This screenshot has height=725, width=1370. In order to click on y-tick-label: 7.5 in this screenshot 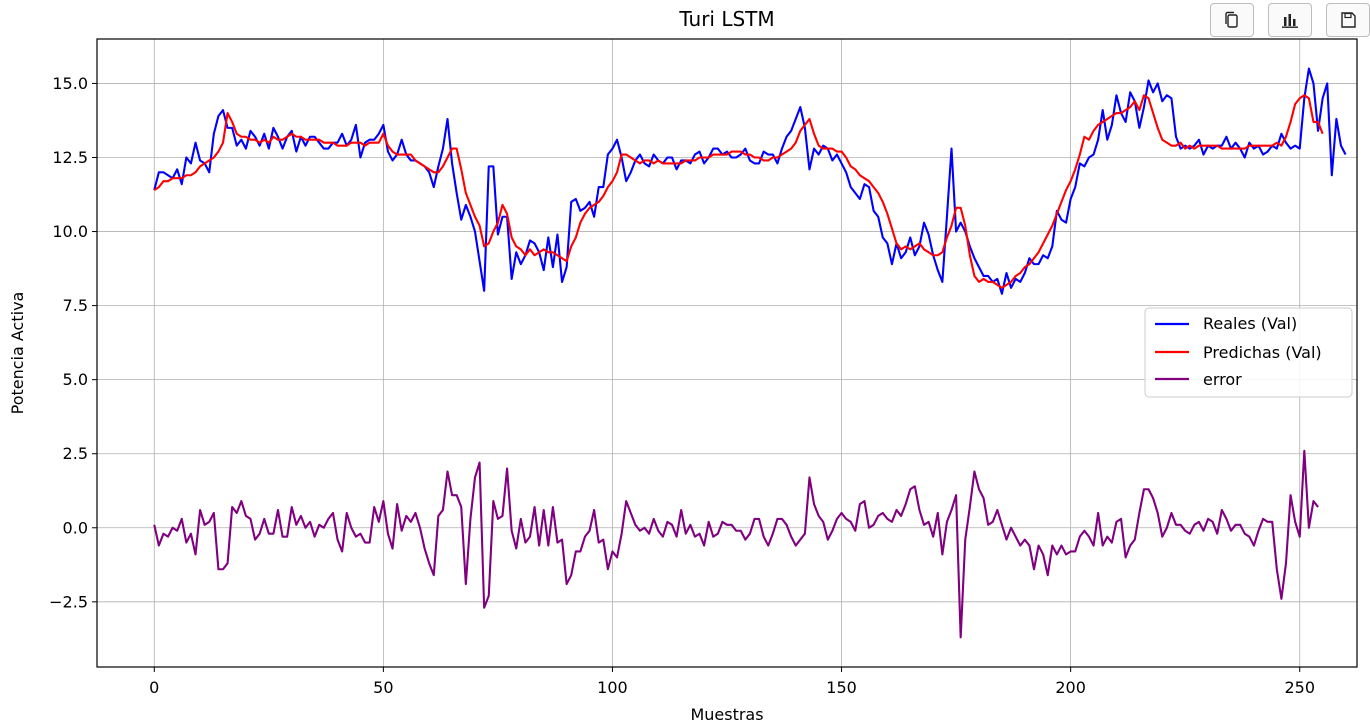, I will do `click(75, 305)`.